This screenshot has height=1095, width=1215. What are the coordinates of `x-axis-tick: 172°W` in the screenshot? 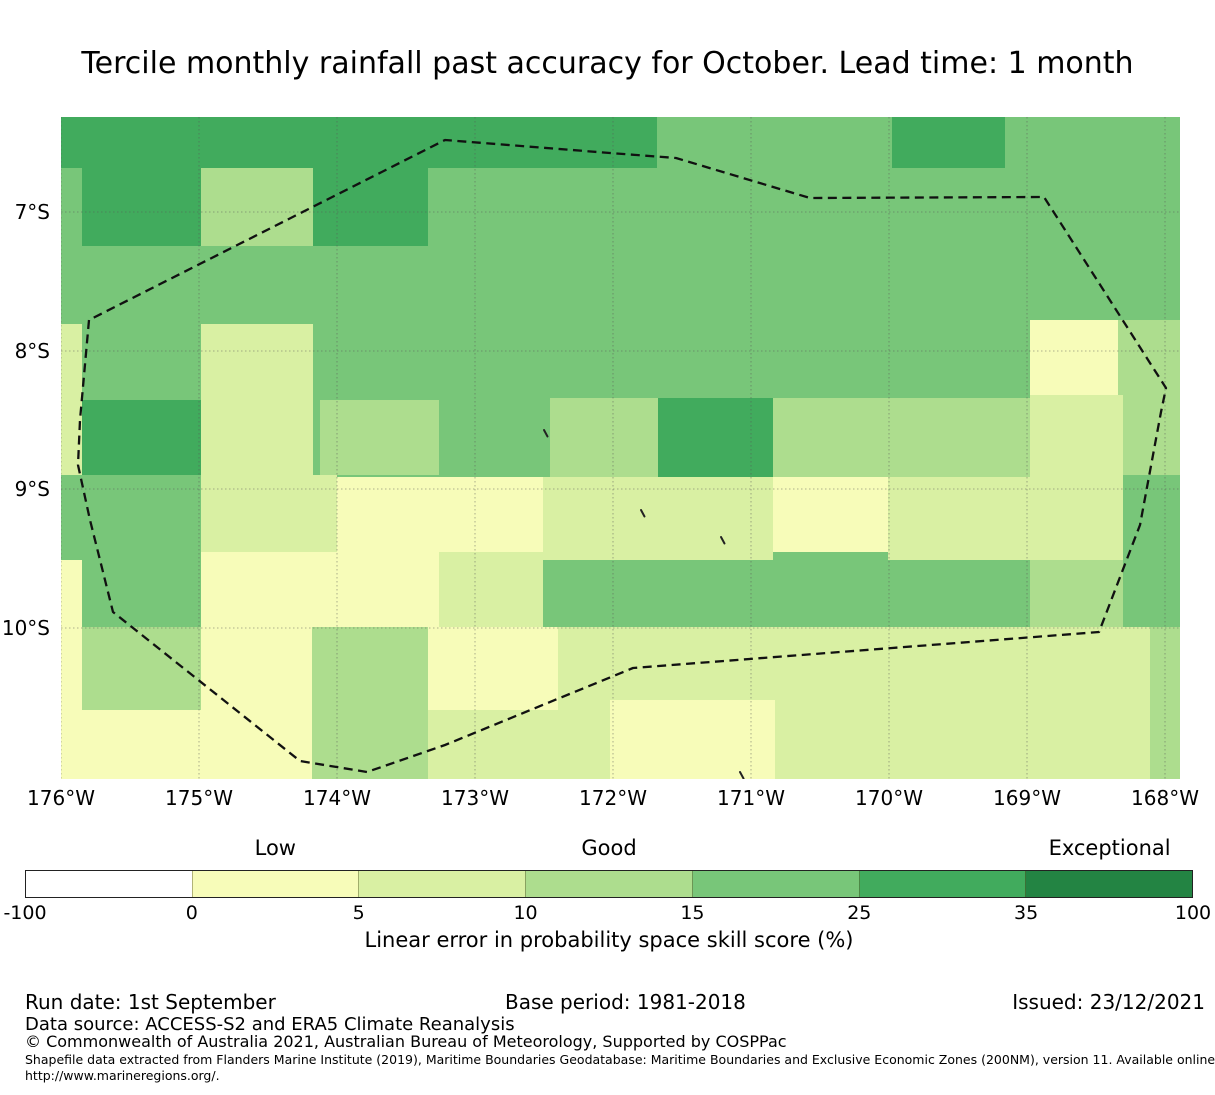 It's located at (613, 798).